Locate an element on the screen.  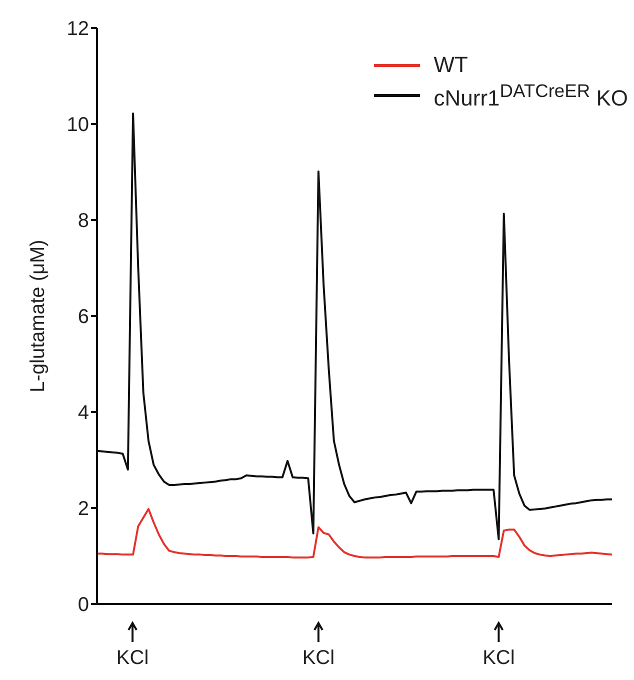
y-tick-label: 8 is located at coordinates (83, 221).